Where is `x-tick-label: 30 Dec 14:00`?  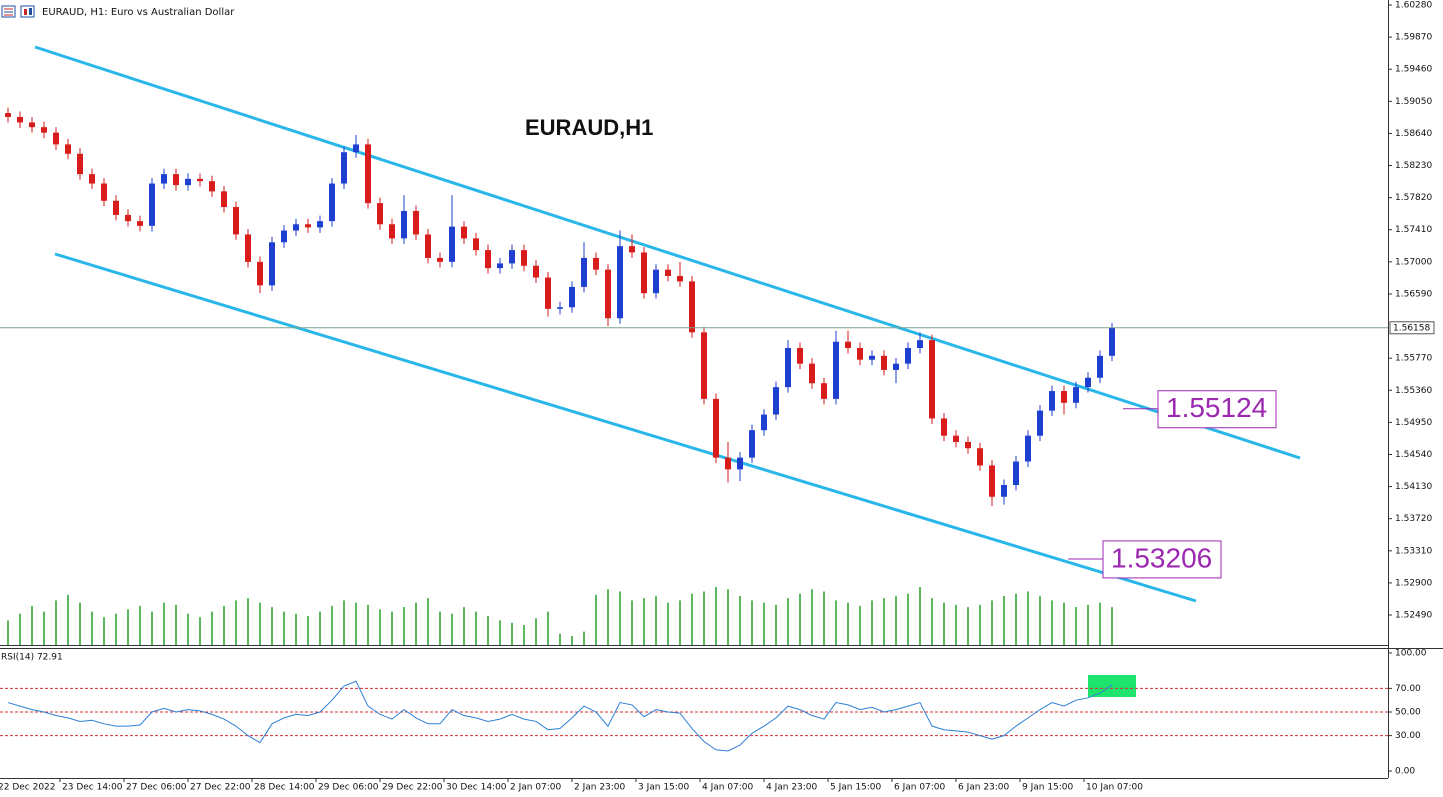
x-tick-label: 30 Dec 14:00 is located at coordinates (476, 788).